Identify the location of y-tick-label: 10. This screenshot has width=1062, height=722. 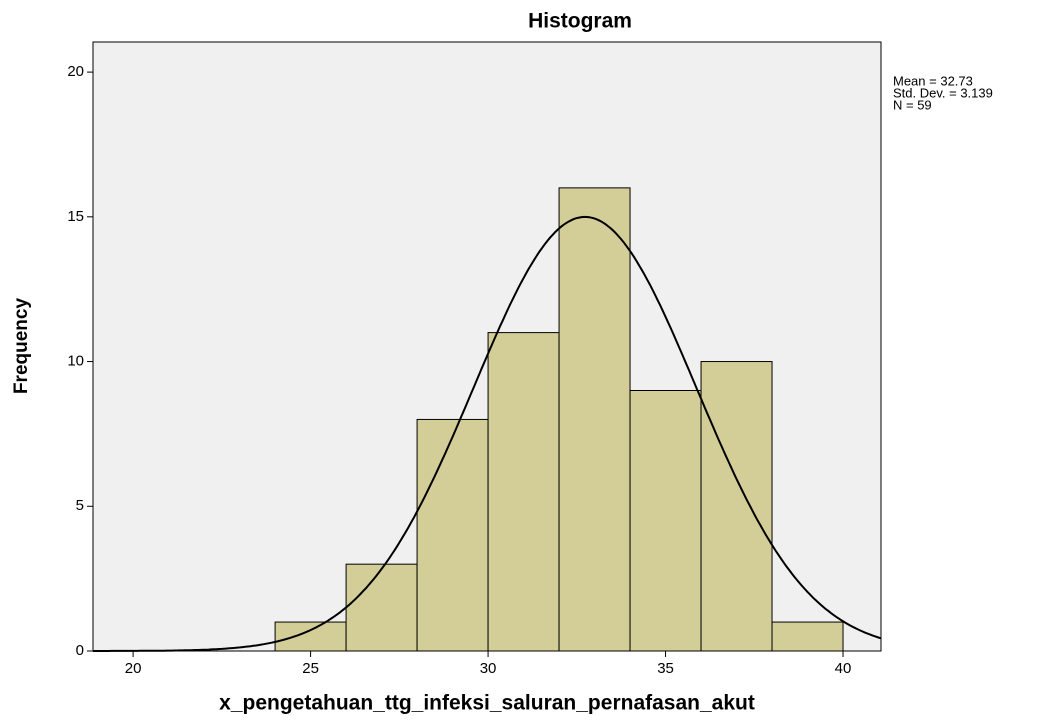
(75, 361).